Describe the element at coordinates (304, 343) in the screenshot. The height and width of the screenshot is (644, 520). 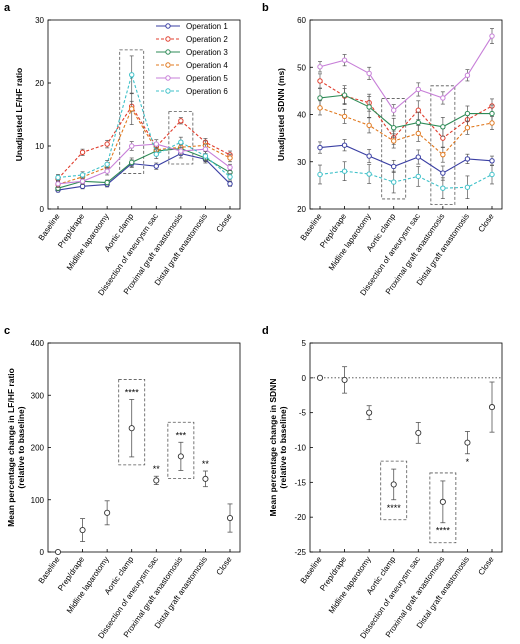
I see `y-tick-label: 5` at that location.